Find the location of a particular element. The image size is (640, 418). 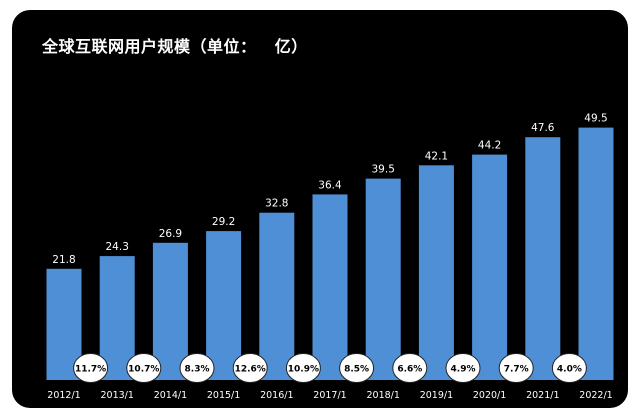

growth-rate-label-4: 12.6% is located at coordinates (250, 370).